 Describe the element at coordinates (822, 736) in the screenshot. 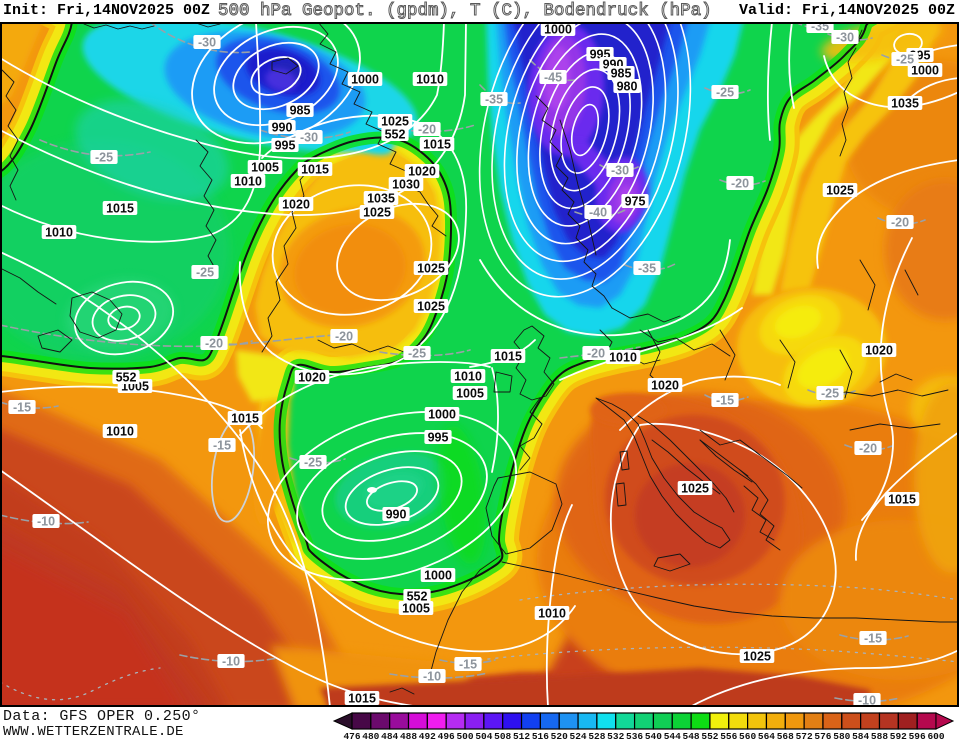

I see `svg-text: 576` at that location.